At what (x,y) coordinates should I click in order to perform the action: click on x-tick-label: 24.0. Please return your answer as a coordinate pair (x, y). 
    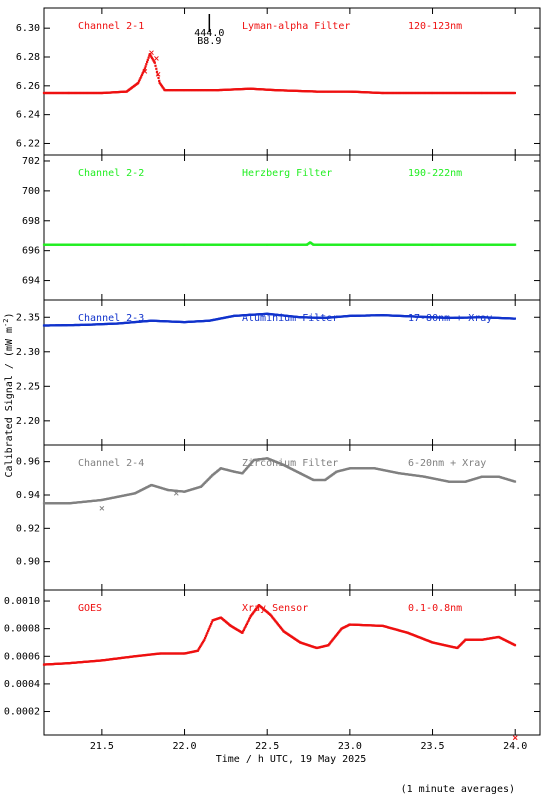
    Looking at the image, I should click on (515, 746).